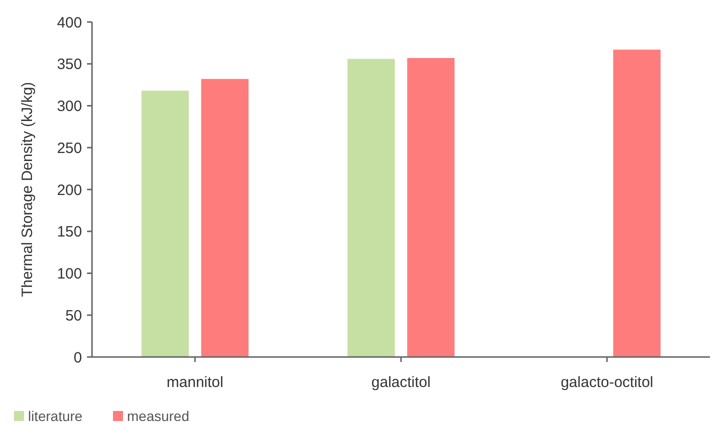  What do you see at coordinates (607, 382) in the screenshot?
I see `x-tick-label: galacto-octitol` at bounding box center [607, 382].